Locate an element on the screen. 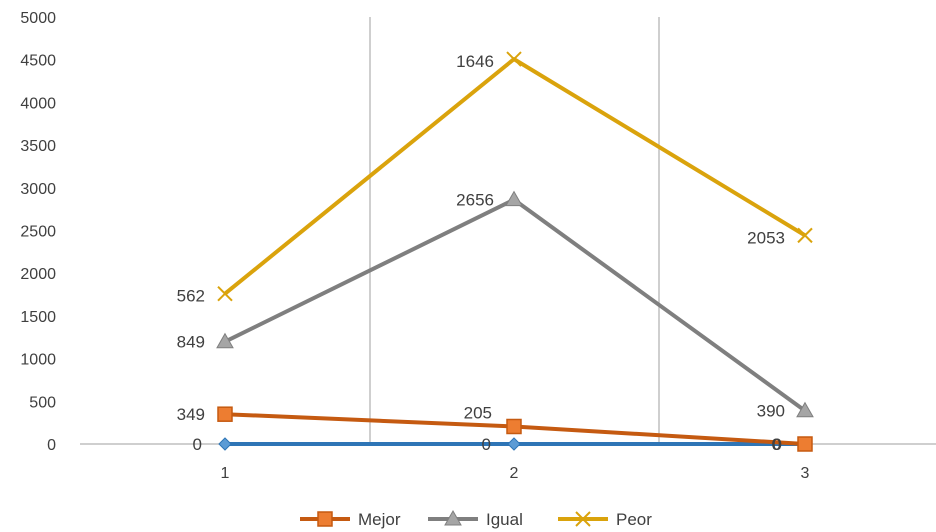 This screenshot has height=532, width=936. x-tick-label: 3 is located at coordinates (805, 473).